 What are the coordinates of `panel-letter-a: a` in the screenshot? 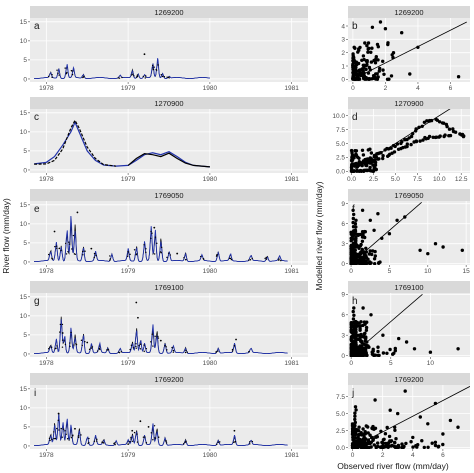 It's located at (37, 26).